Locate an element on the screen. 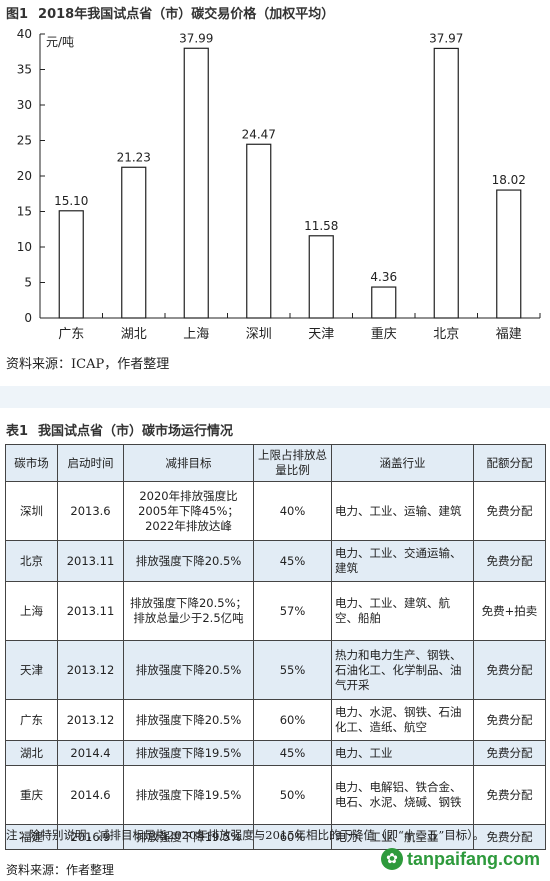 The image size is (550, 881). tanpaifang-leaf-icon: ✿ is located at coordinates (391, 859).